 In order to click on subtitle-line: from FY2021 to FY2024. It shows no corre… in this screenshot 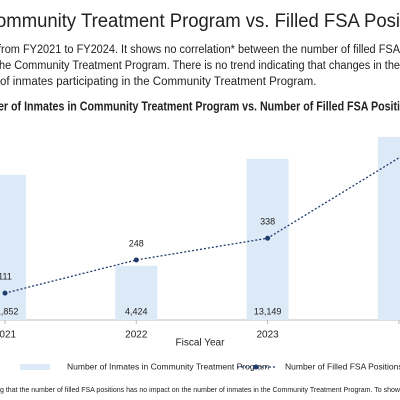, I will do `click(200, 50)`.